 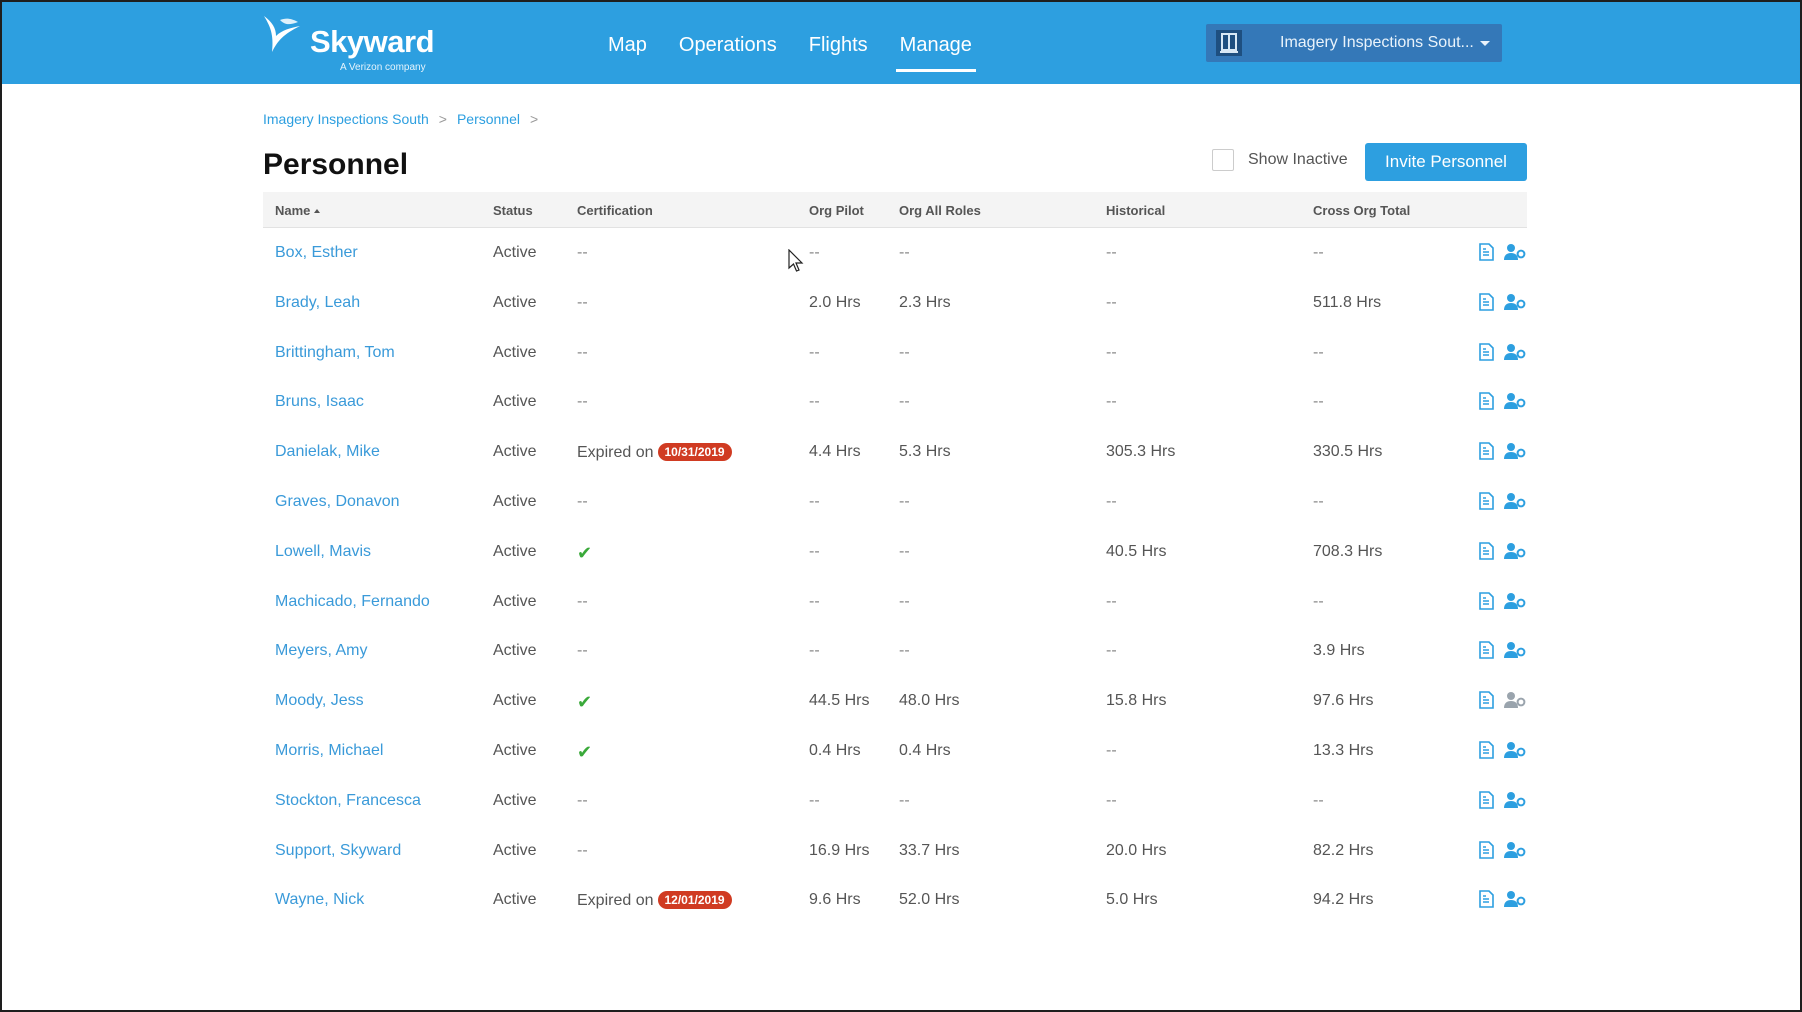 What do you see at coordinates (1348, 551) in the screenshot?
I see `cross-org-total-cell: 708.3 Hrs` at bounding box center [1348, 551].